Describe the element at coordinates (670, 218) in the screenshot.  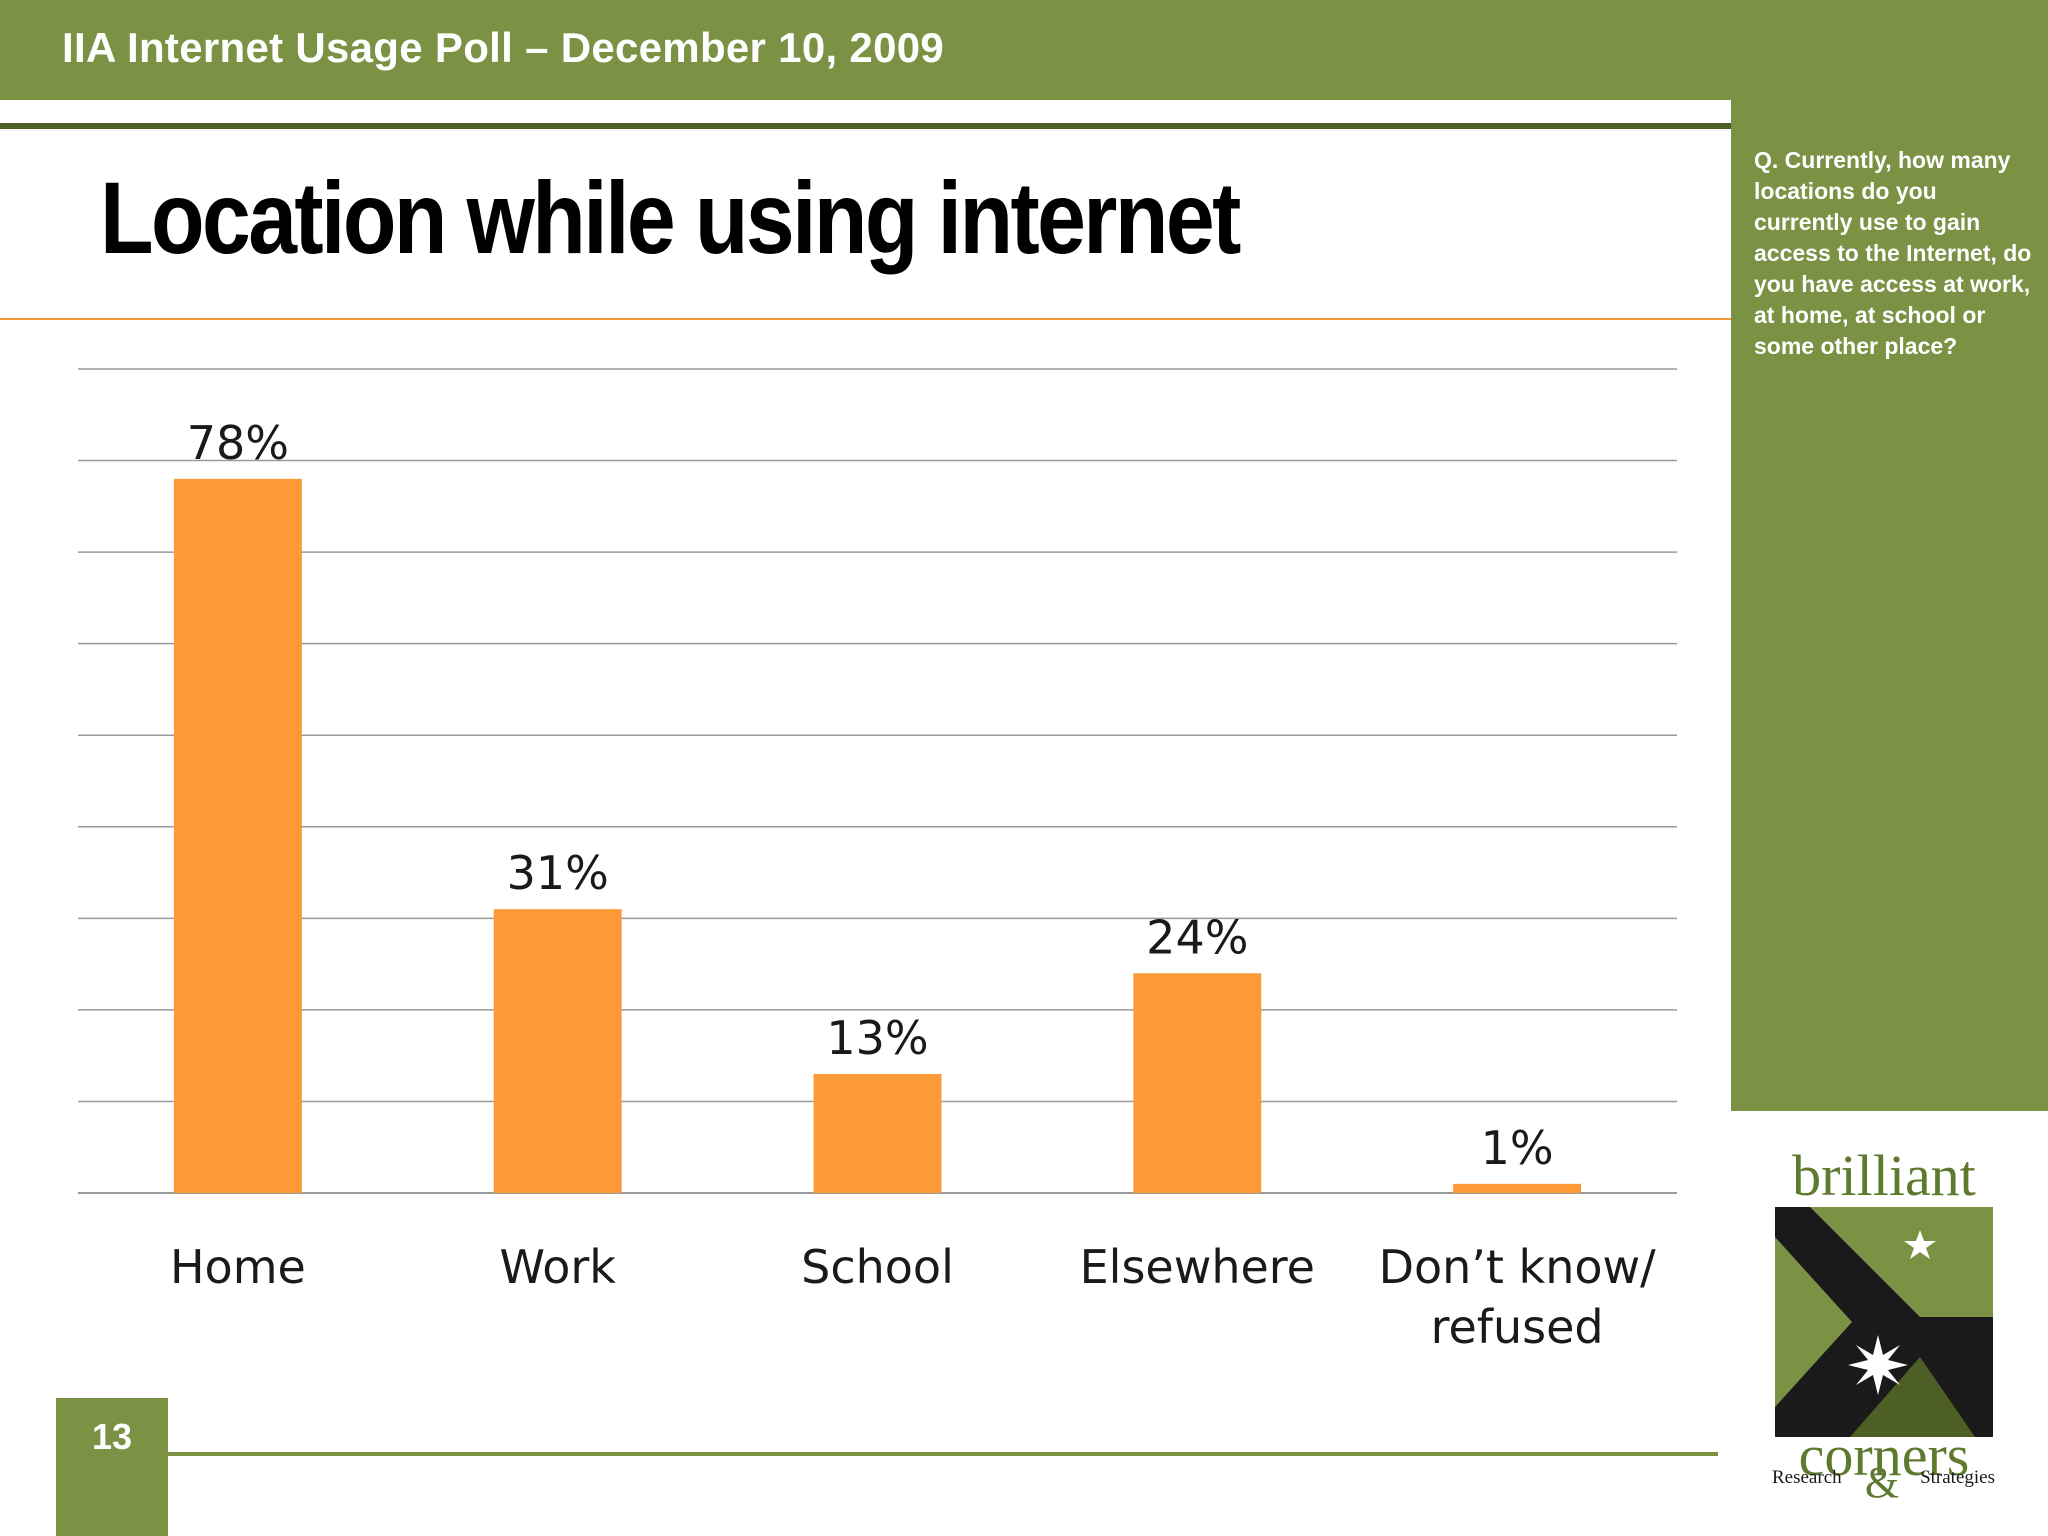
I see `slide-title: Location while using internet` at that location.